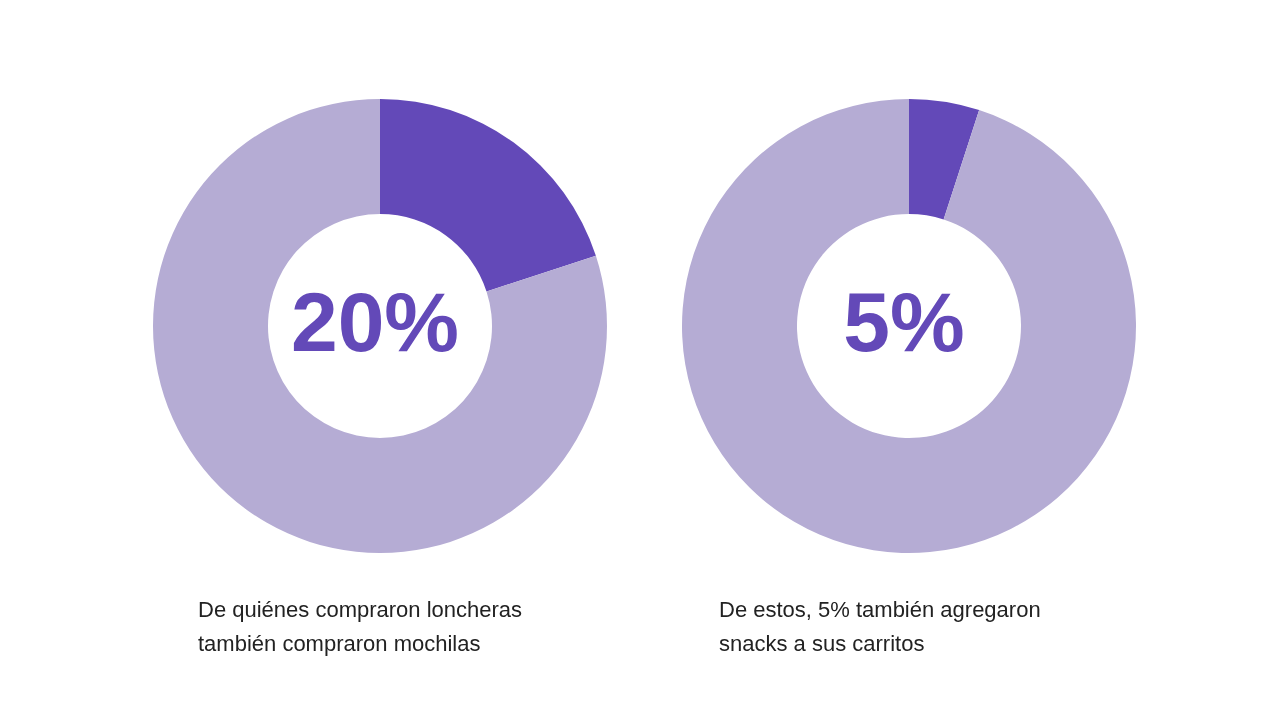 Image resolution: width=1280 pixels, height=720 pixels. What do you see at coordinates (375, 321) in the screenshot?
I see `text: 20%` at bounding box center [375, 321].